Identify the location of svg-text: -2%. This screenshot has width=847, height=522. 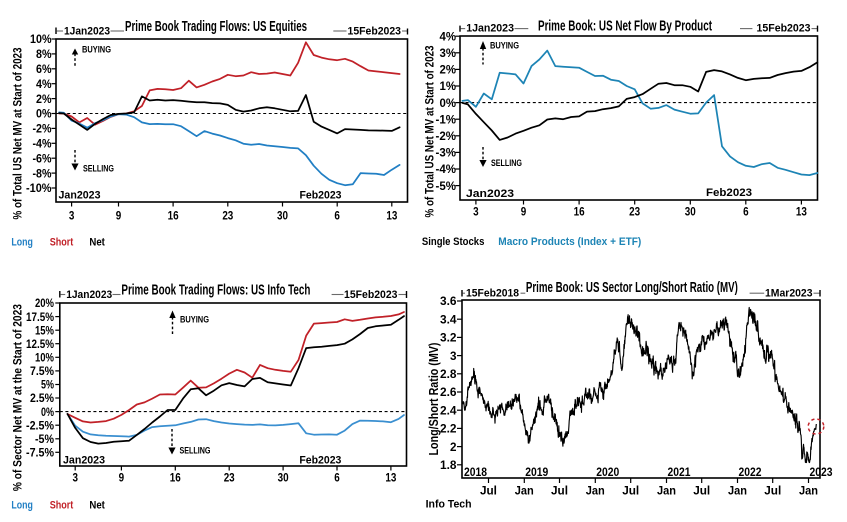
(42, 129).